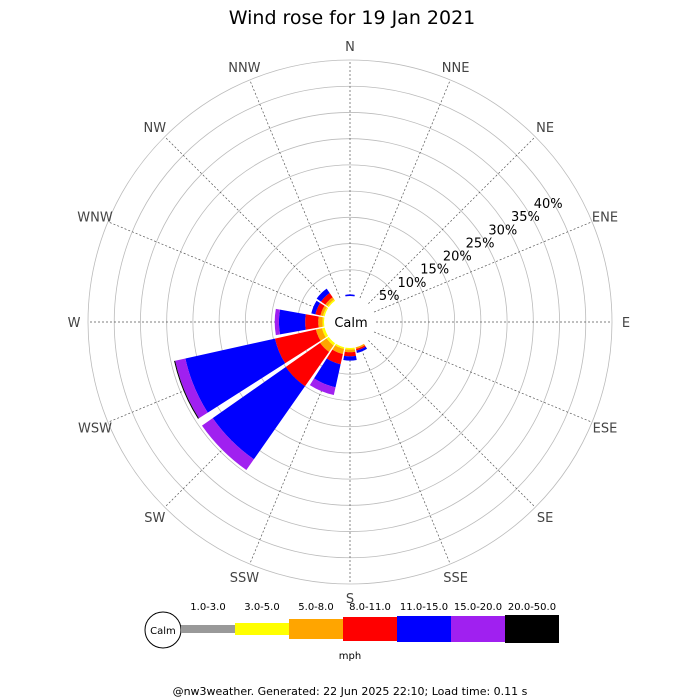 The height and width of the screenshot is (700, 700). I want to click on grid-ring, so click(350, 322).